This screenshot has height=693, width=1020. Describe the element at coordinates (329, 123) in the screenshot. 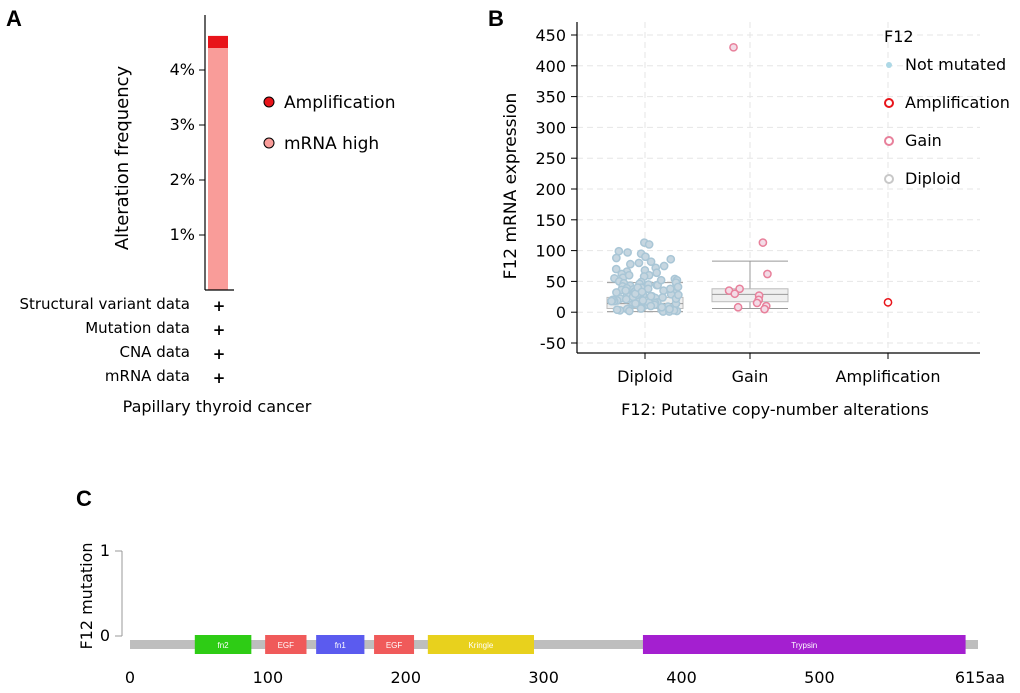

I see `panel-a-legend: Amplification mRNA high` at that location.